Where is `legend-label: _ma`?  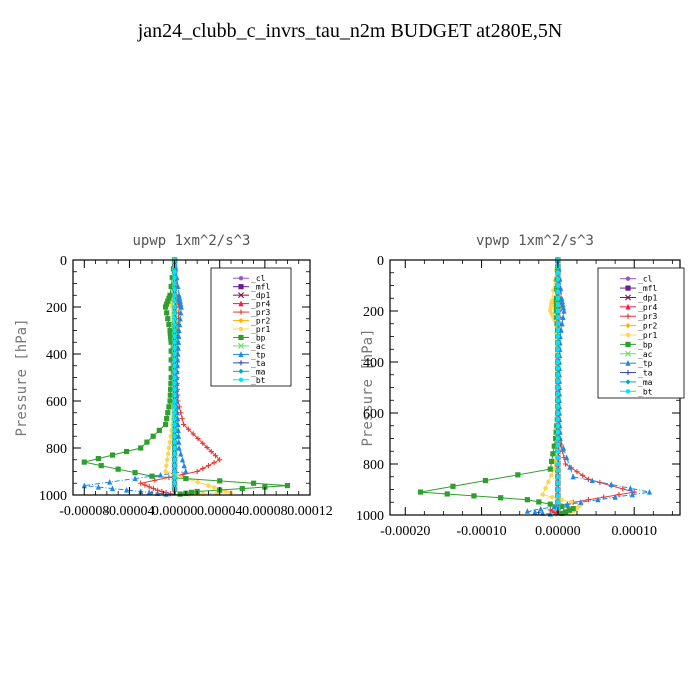
legend-label: _ma is located at coordinates (645, 382).